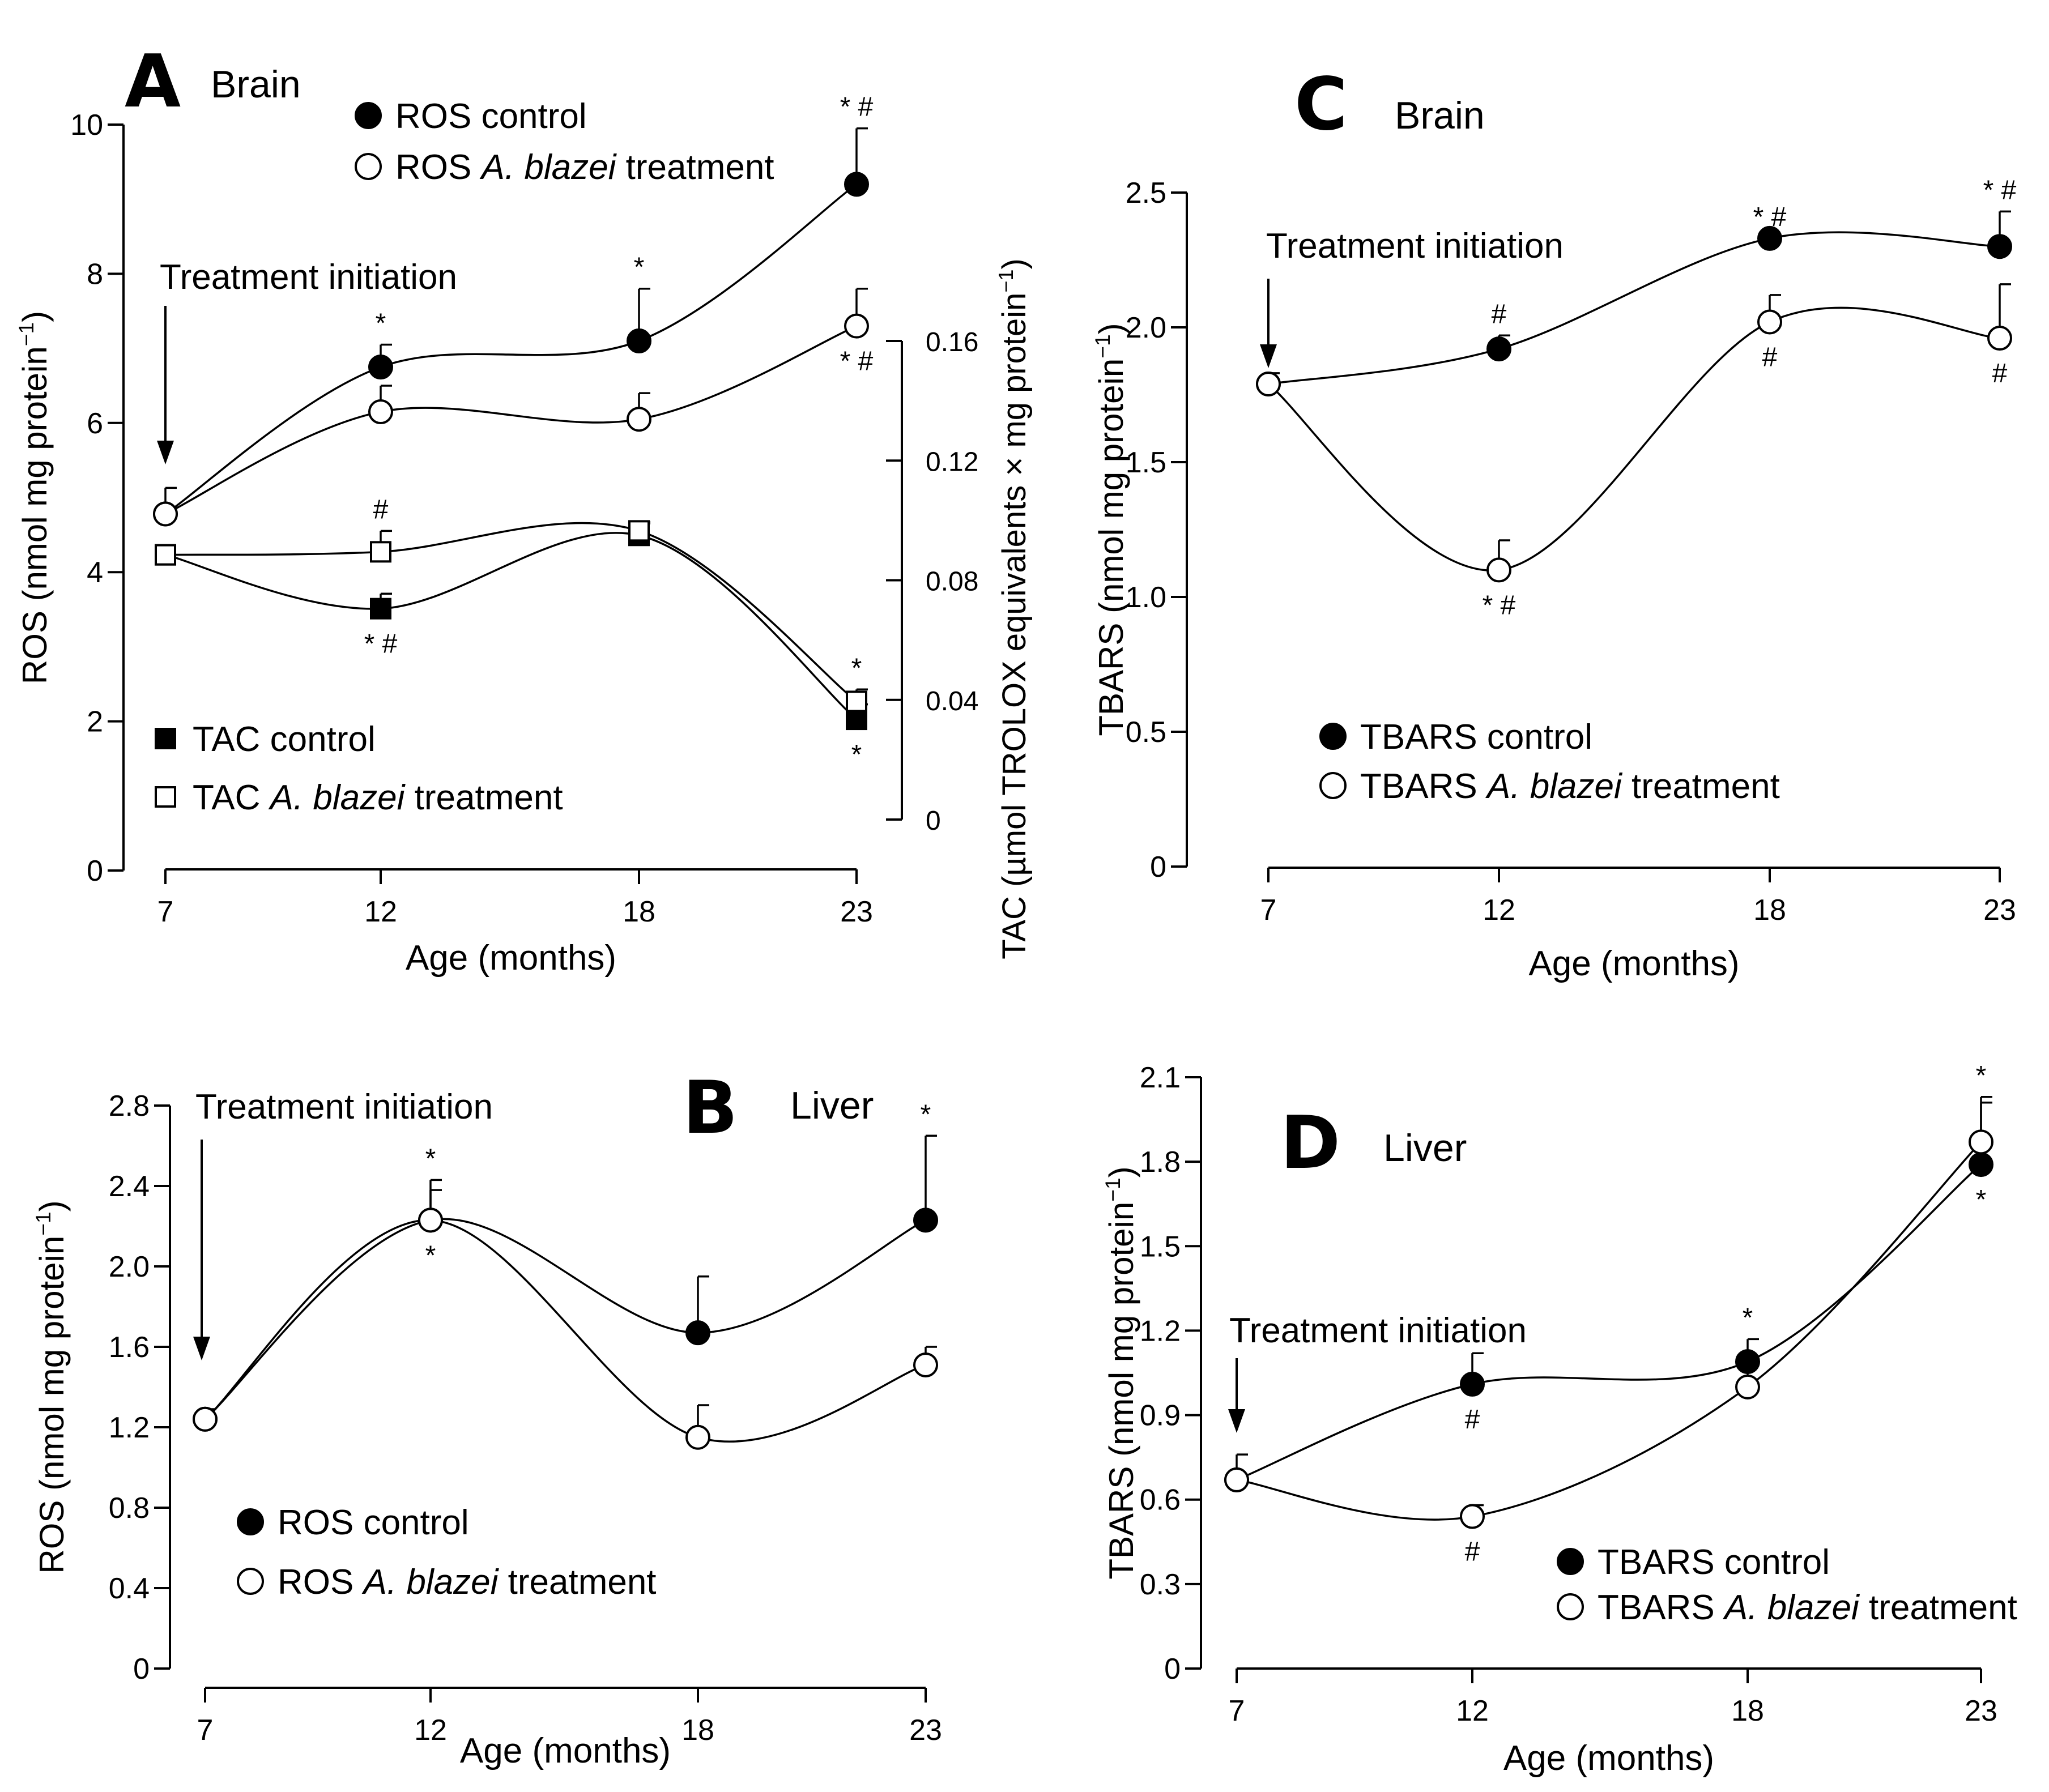 This screenshot has width=2049, height=1792. Describe the element at coordinates (129, 1347) in the screenshot. I see `y-tick-label-B: 1.6` at that location.